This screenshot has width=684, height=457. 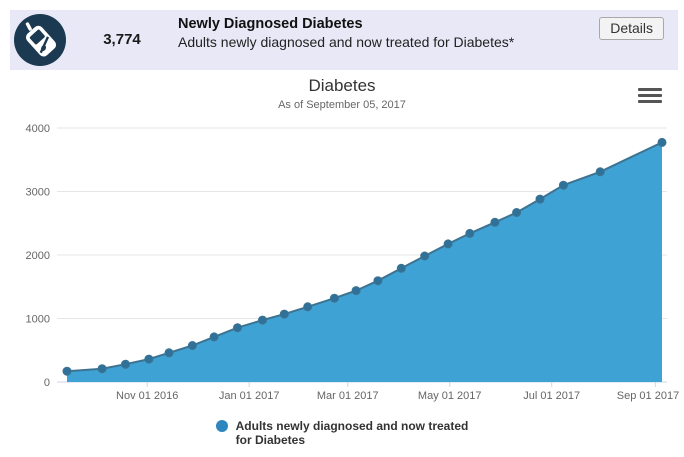 I want to click on x-axis-tick-label: Jul 01 2017, so click(x=551, y=396).